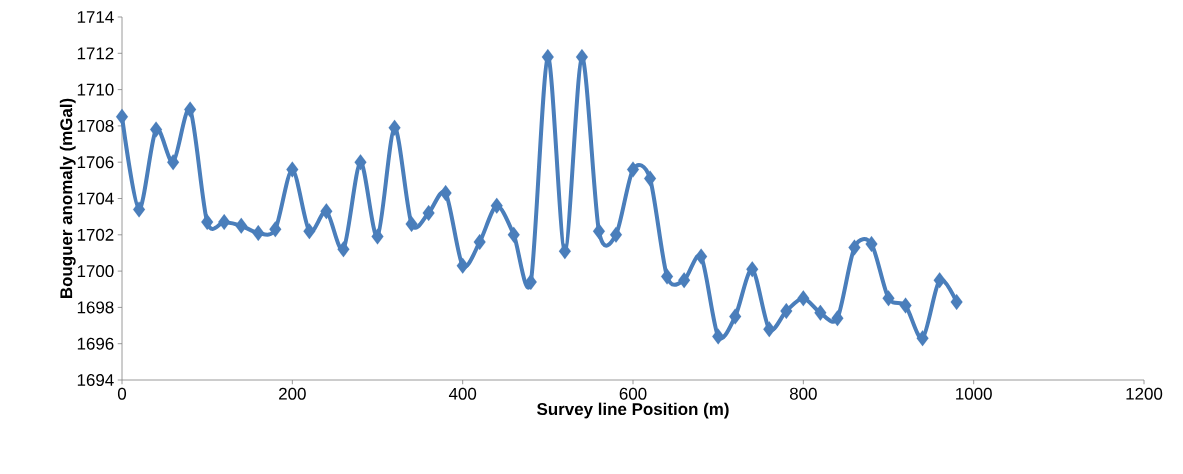  What do you see at coordinates (462, 393) in the screenshot?
I see `x-tick-label: 400` at bounding box center [462, 393].